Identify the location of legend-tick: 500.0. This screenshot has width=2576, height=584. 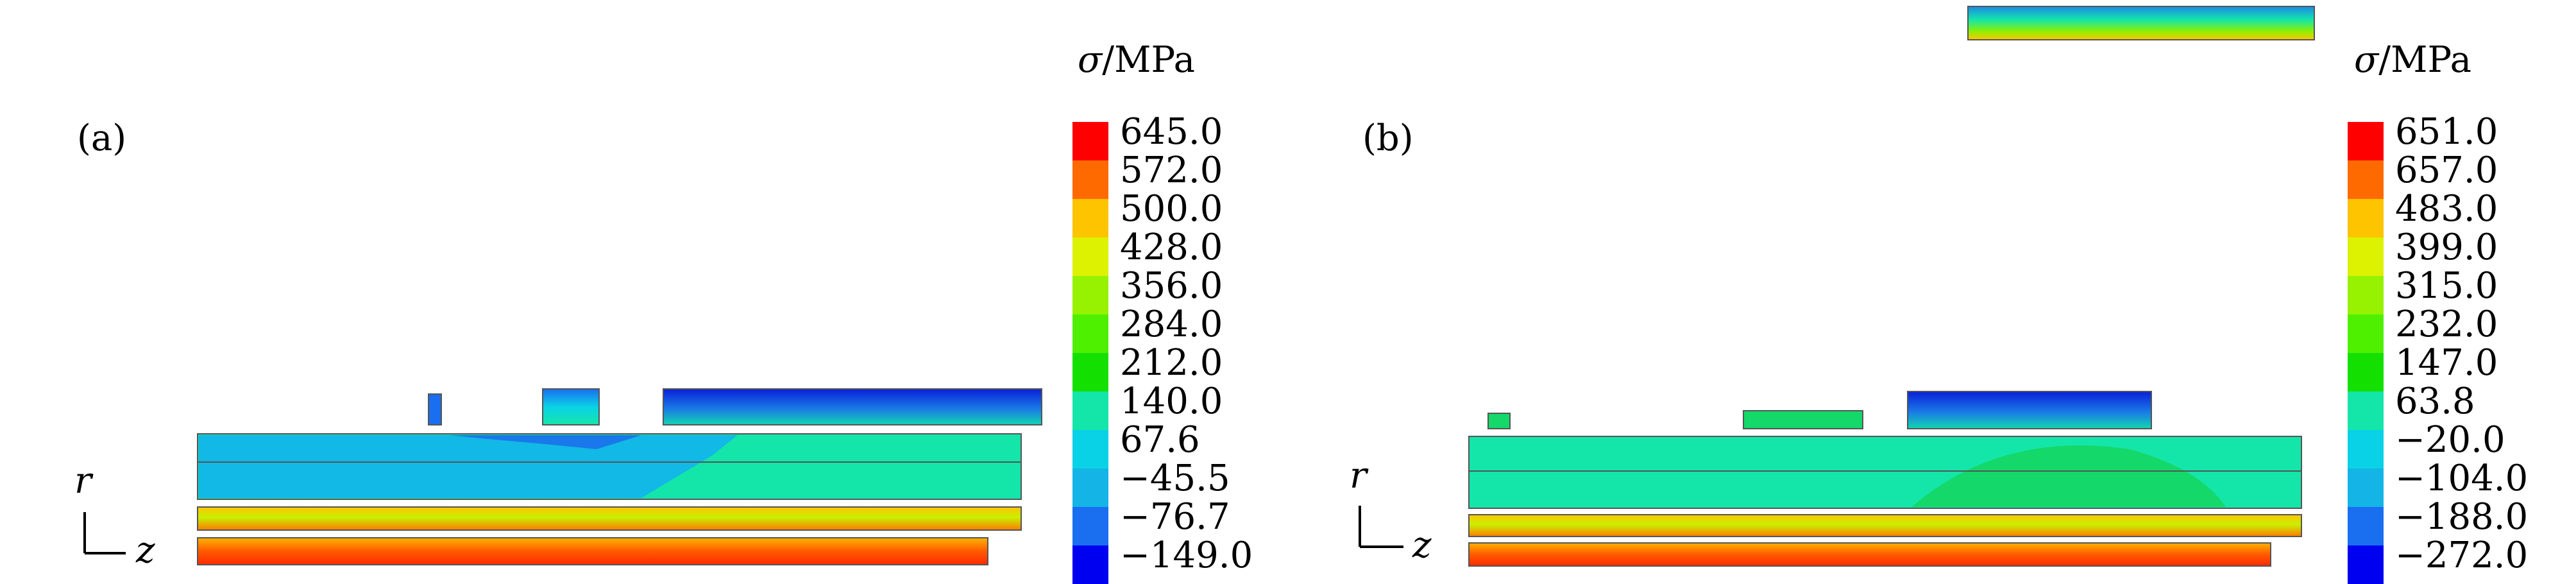
(1171, 209).